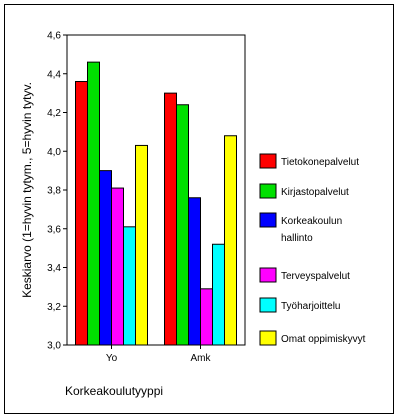 Image resolution: width=400 pixels, height=420 pixels. Describe the element at coordinates (54, 113) in the screenshot. I see `y-tick-label: 4,2` at that location.